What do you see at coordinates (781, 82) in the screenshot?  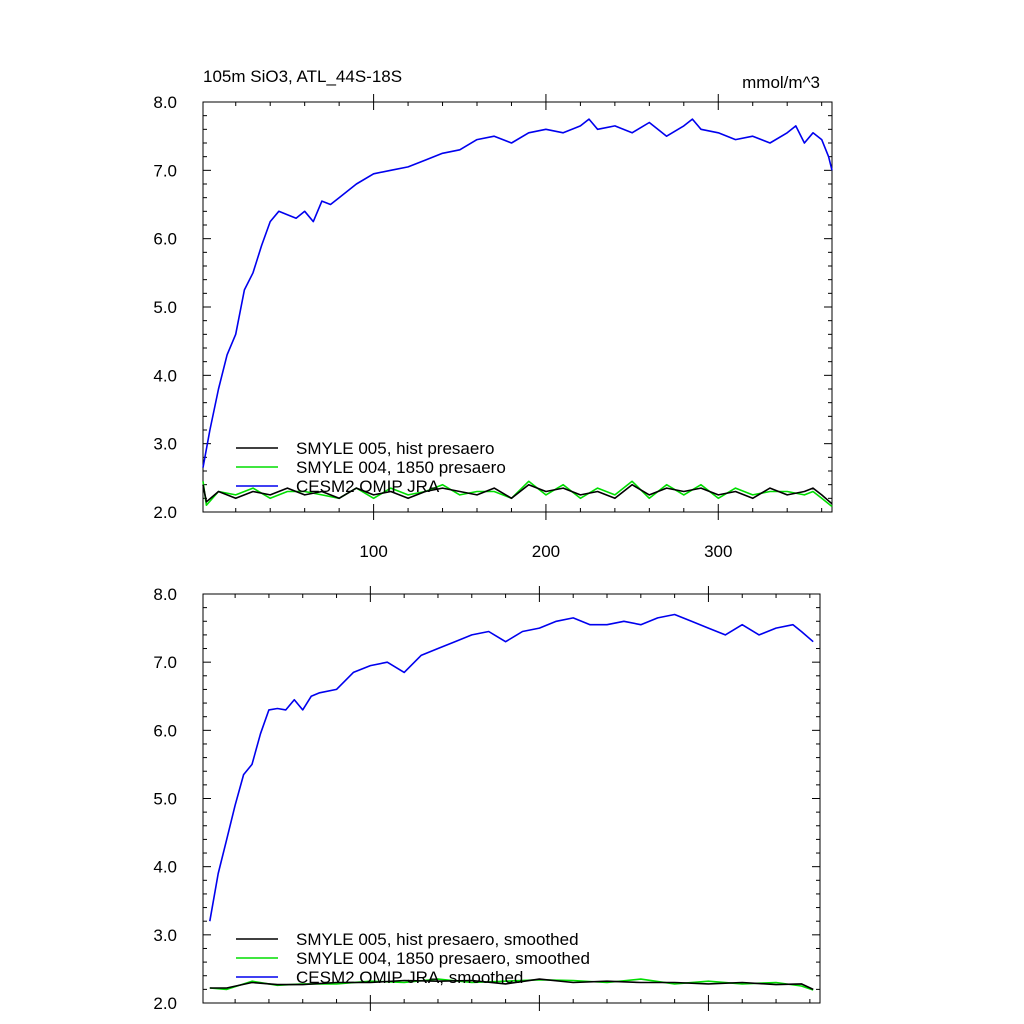 I see `right-title: mmol/m^3` at bounding box center [781, 82].